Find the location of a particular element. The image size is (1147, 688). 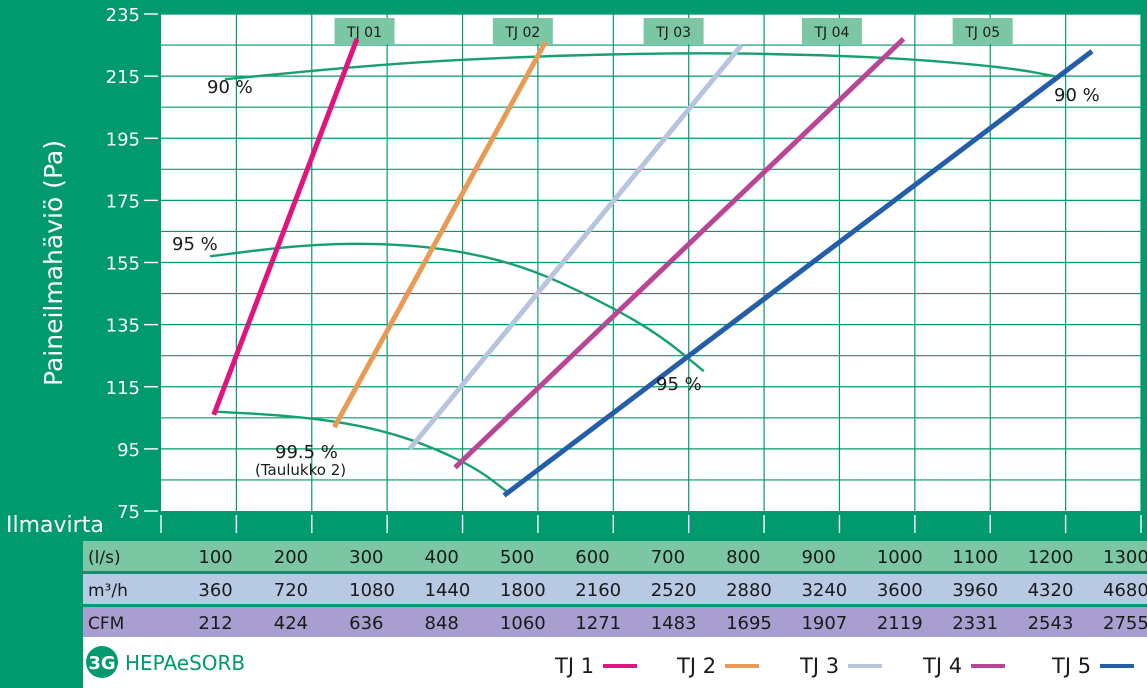

unit-row-value: 3960 is located at coordinates (975, 590).